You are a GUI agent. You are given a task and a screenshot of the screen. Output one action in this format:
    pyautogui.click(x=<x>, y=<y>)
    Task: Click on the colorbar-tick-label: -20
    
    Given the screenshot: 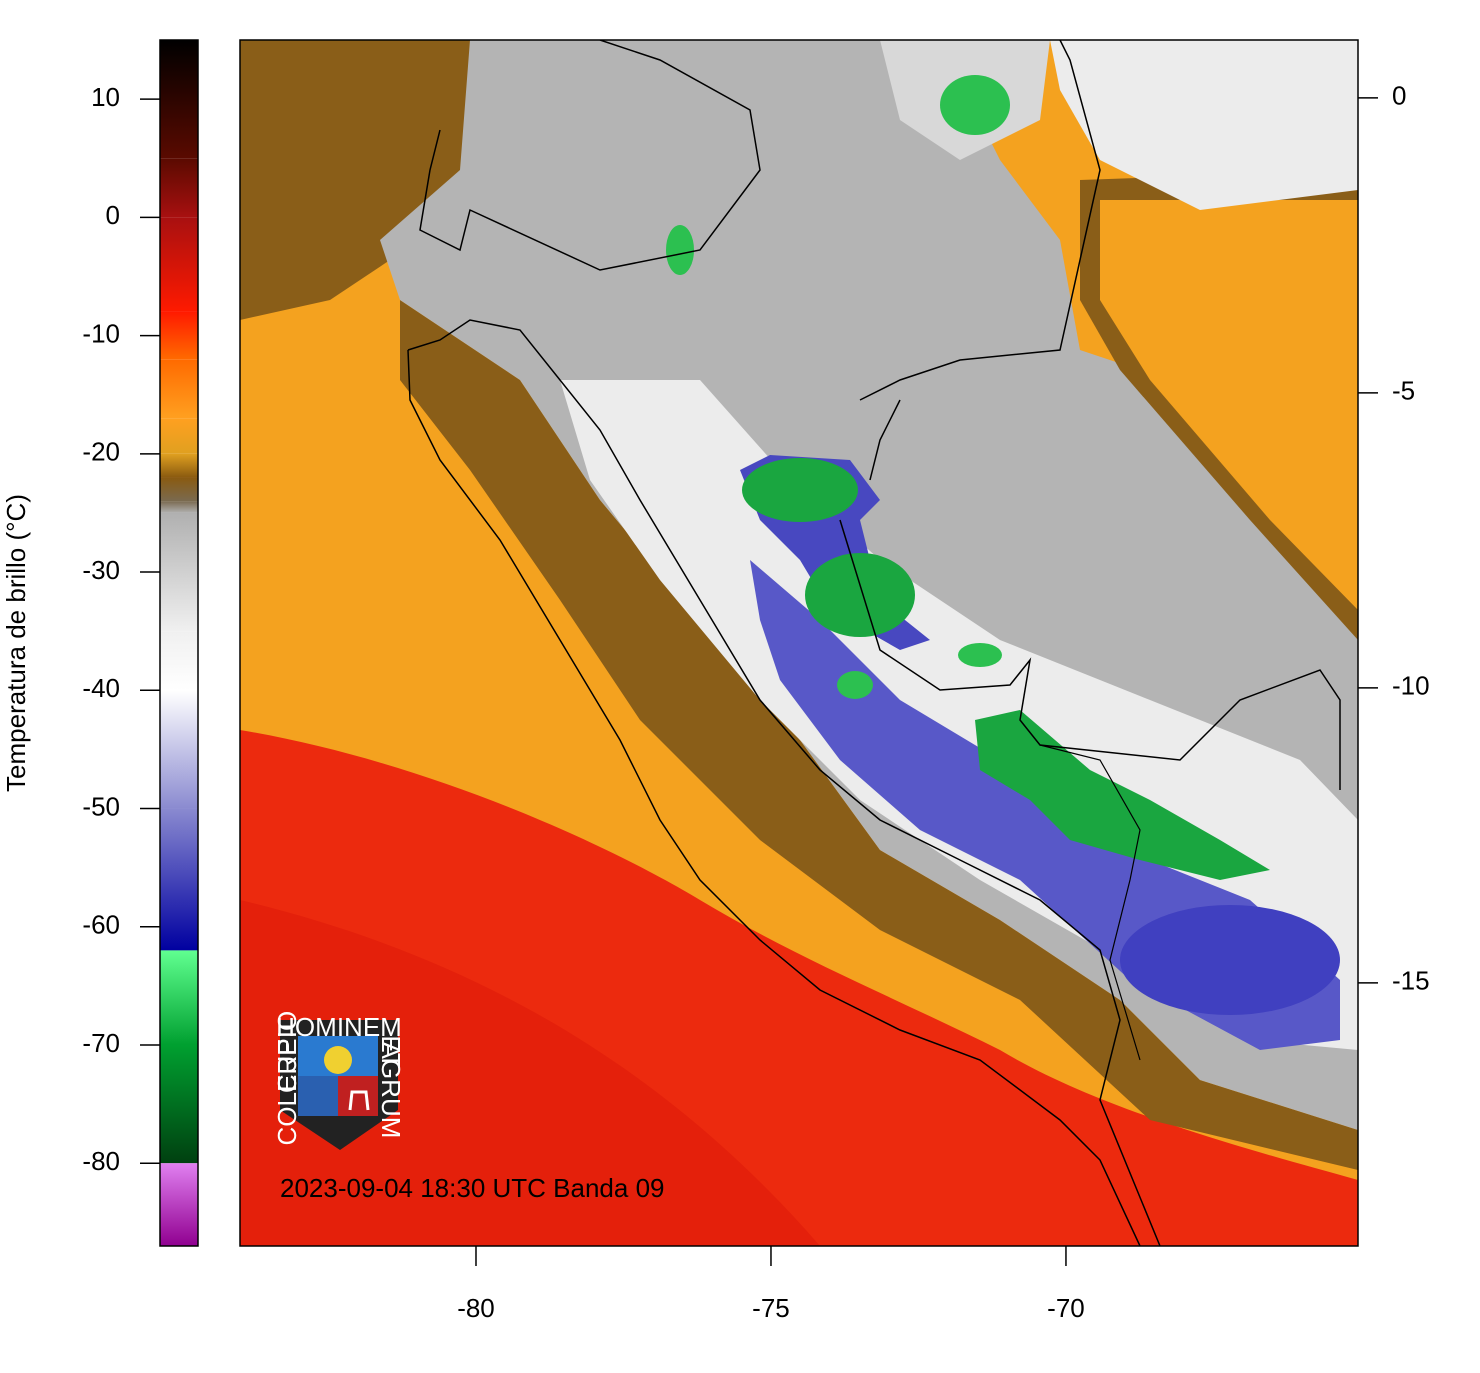 What is the action you would take?
    pyautogui.click(x=101, y=452)
    